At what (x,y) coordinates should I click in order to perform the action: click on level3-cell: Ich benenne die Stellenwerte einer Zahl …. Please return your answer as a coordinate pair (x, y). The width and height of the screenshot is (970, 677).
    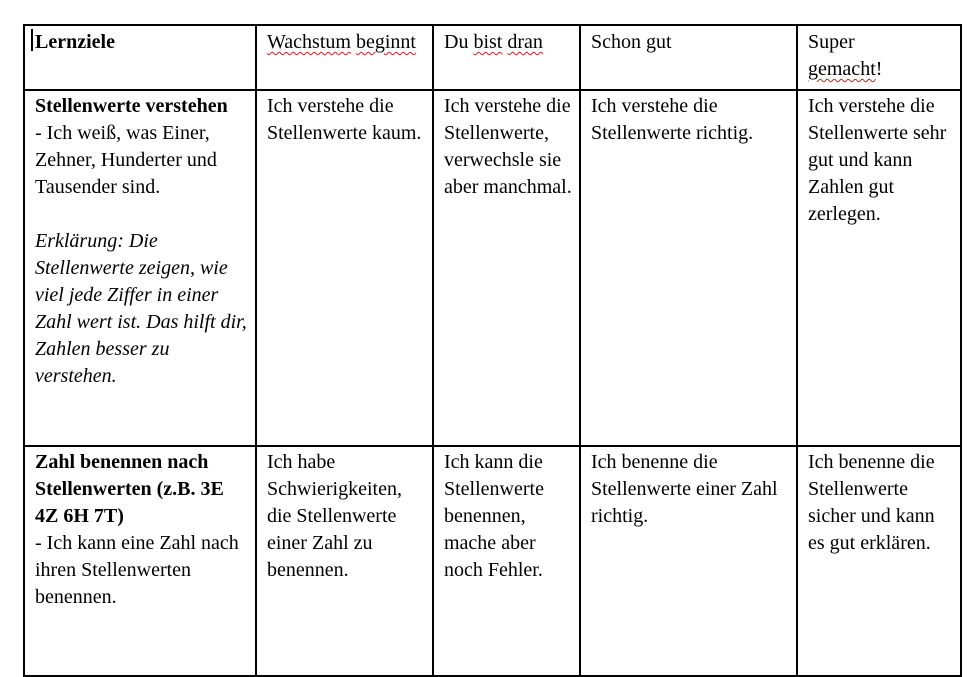
    Looking at the image, I should click on (688, 561).